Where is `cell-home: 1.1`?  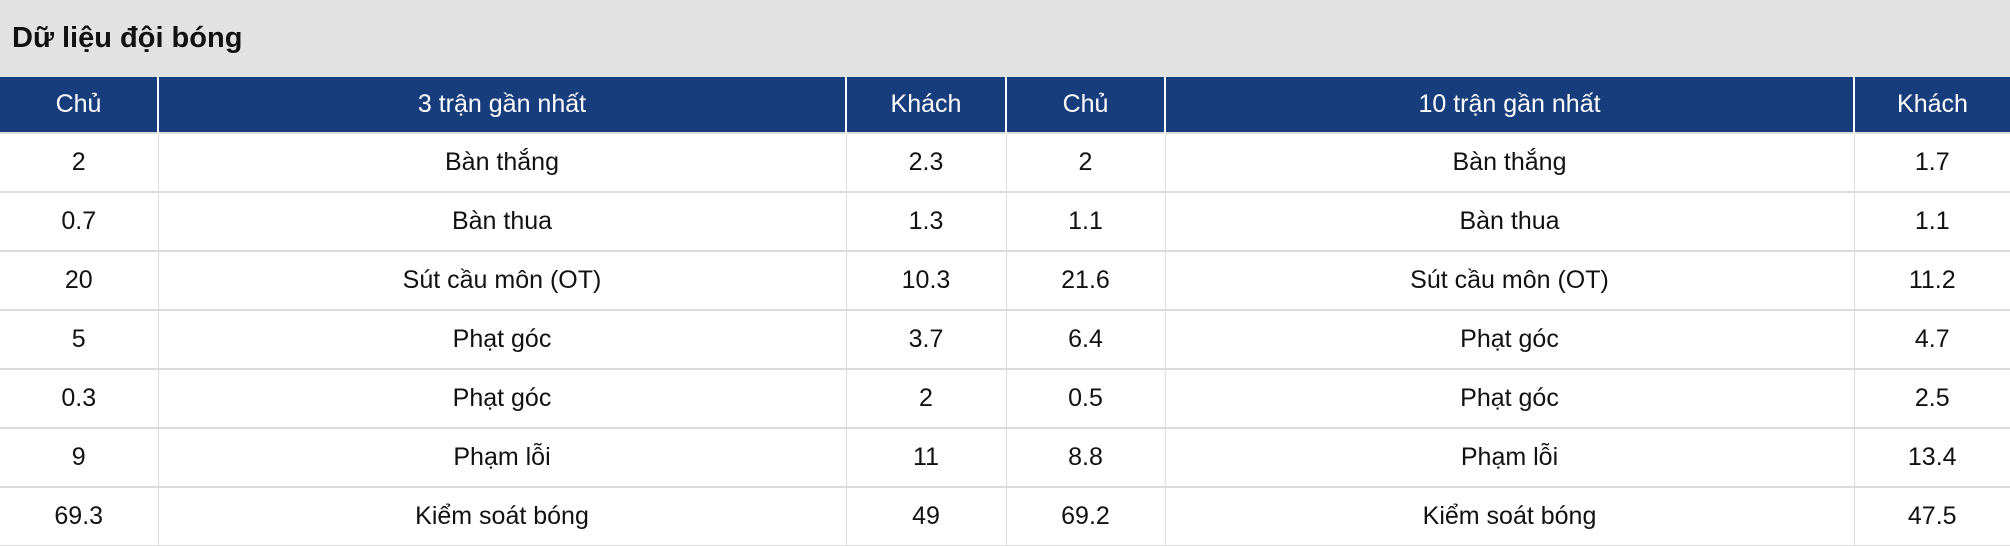 cell-home: 1.1 is located at coordinates (1085, 221).